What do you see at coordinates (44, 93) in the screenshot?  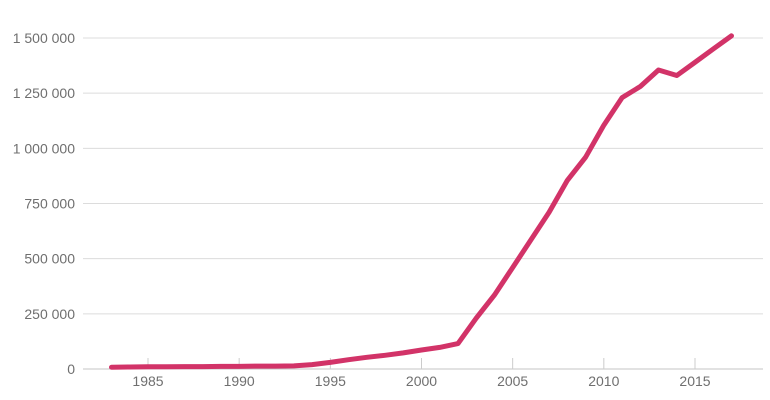 I see `y-axis-label: 1 250 000` at bounding box center [44, 93].